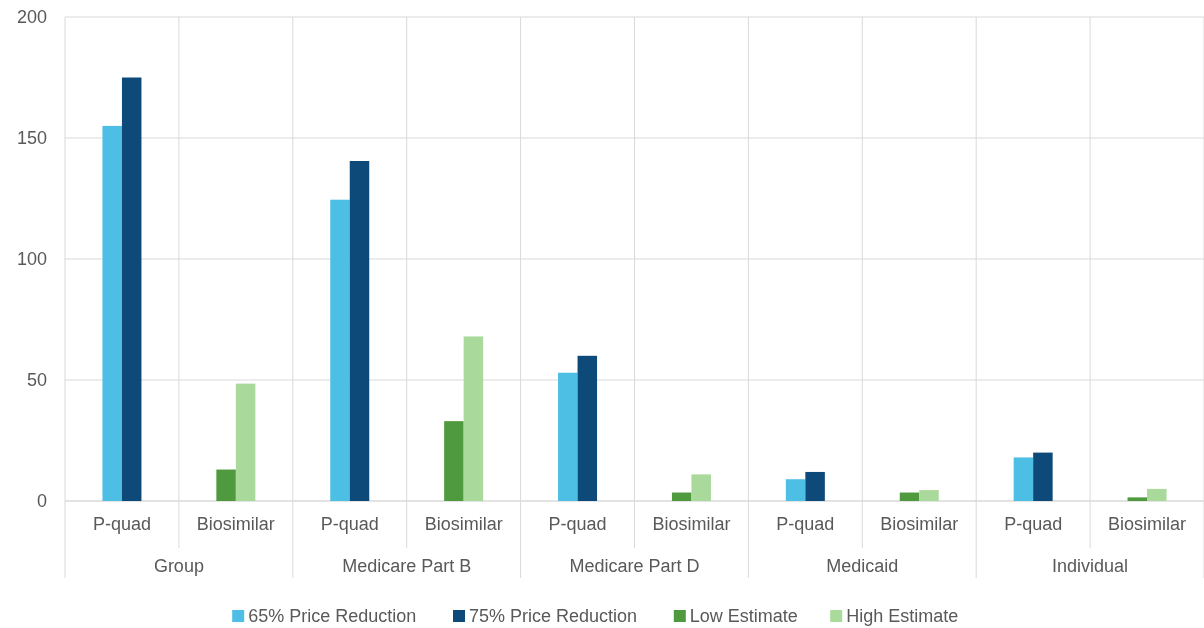 The width and height of the screenshot is (1204, 628). What do you see at coordinates (31, 17) in the screenshot?
I see `y-tick-label: 200` at bounding box center [31, 17].